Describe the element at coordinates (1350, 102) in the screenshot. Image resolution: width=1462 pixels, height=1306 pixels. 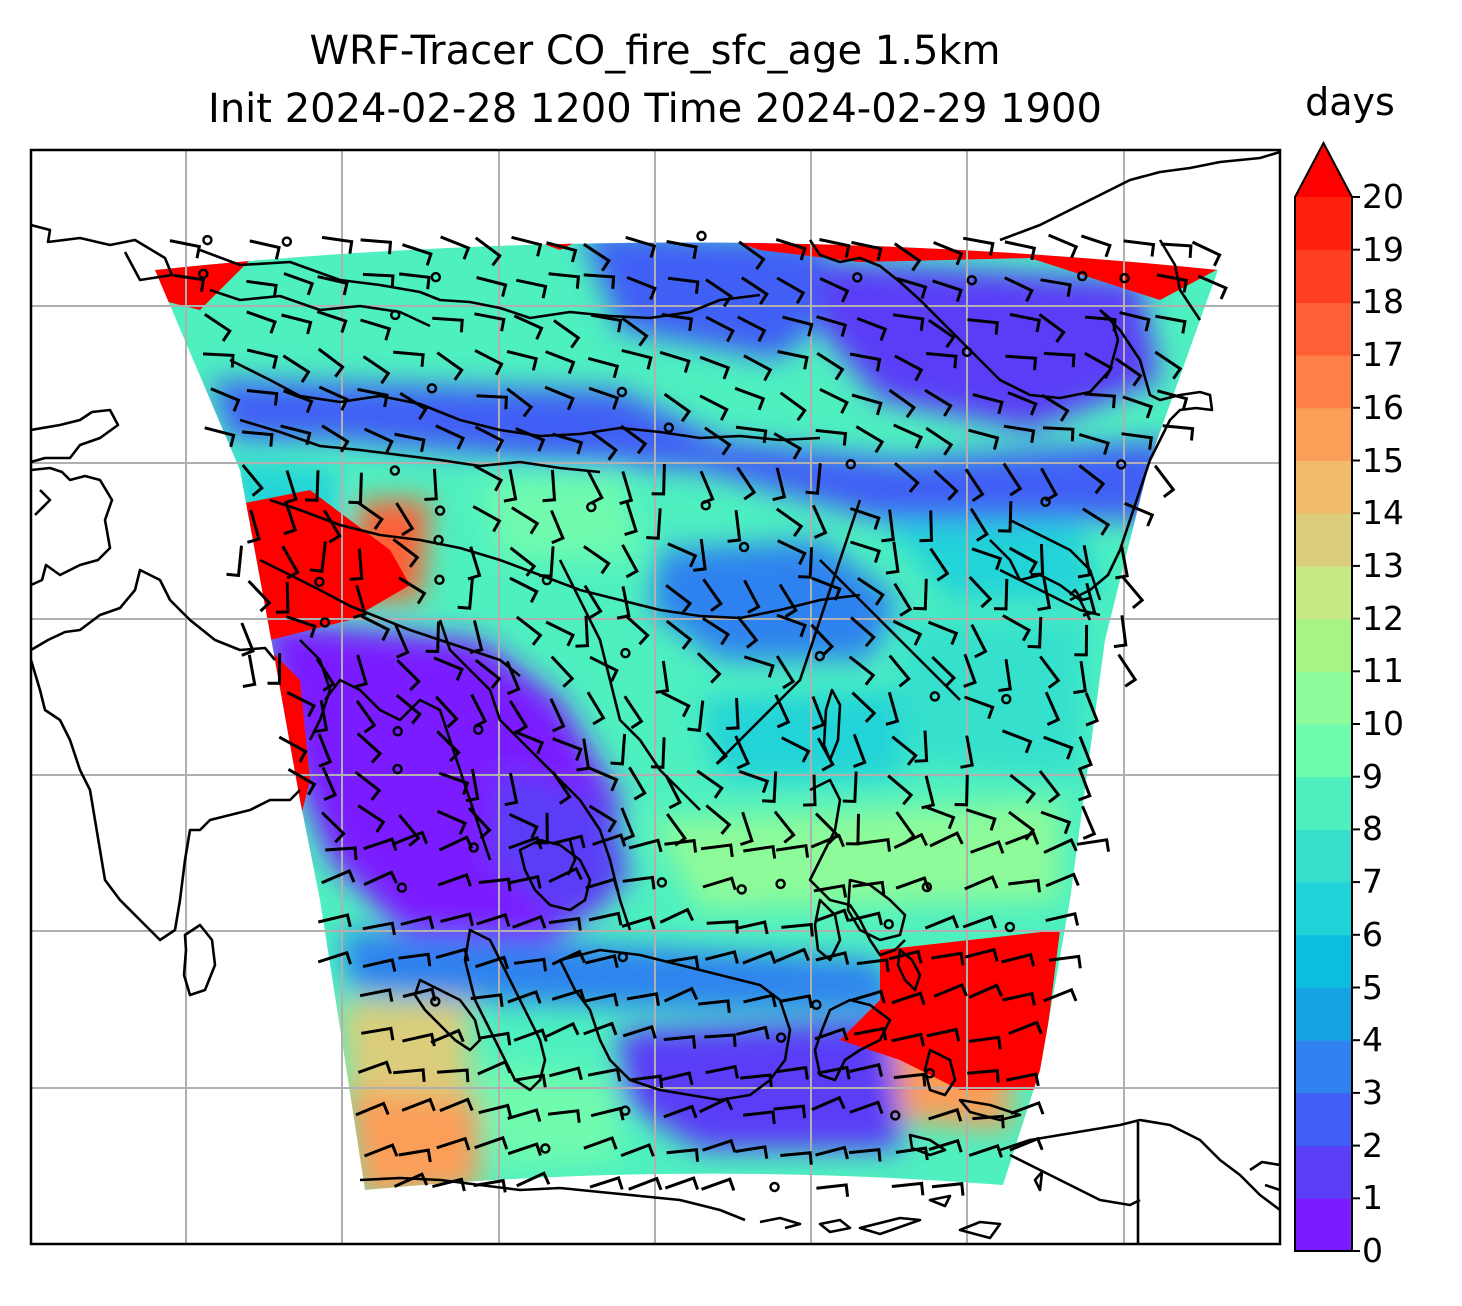
I see `colorbar-label: days` at that location.